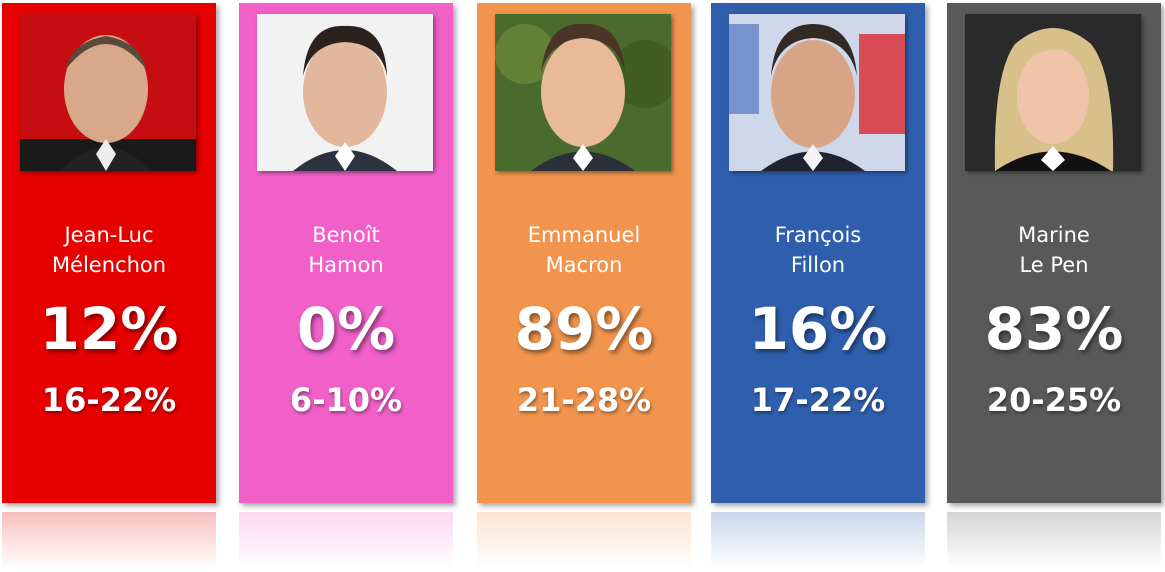  I want to click on candidate-percent: 0%, so click(346, 329).